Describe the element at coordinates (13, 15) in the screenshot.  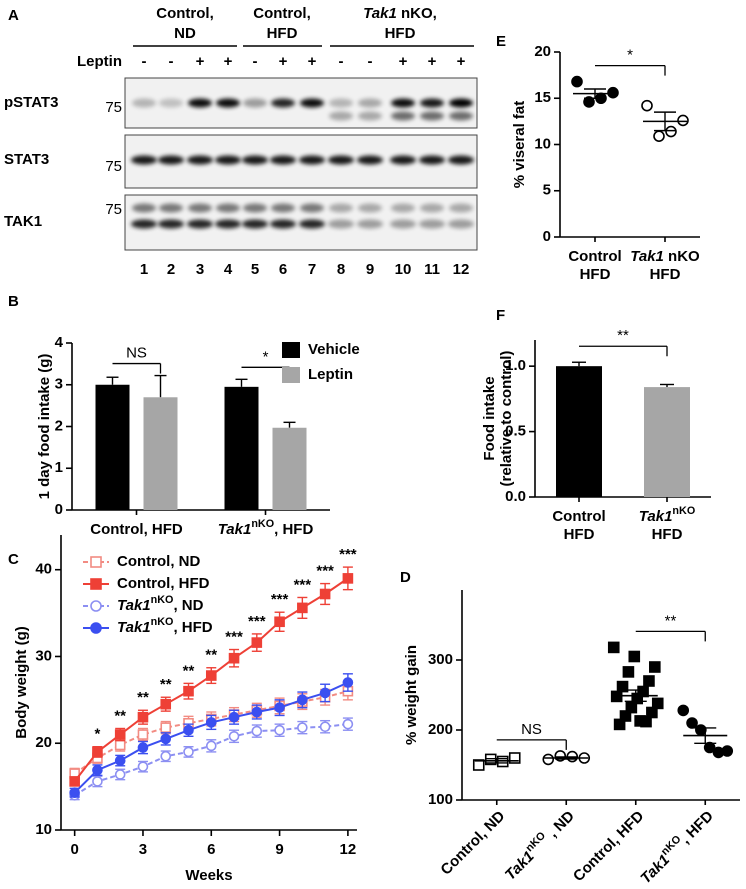
I see `panel-letter: A` at that location.